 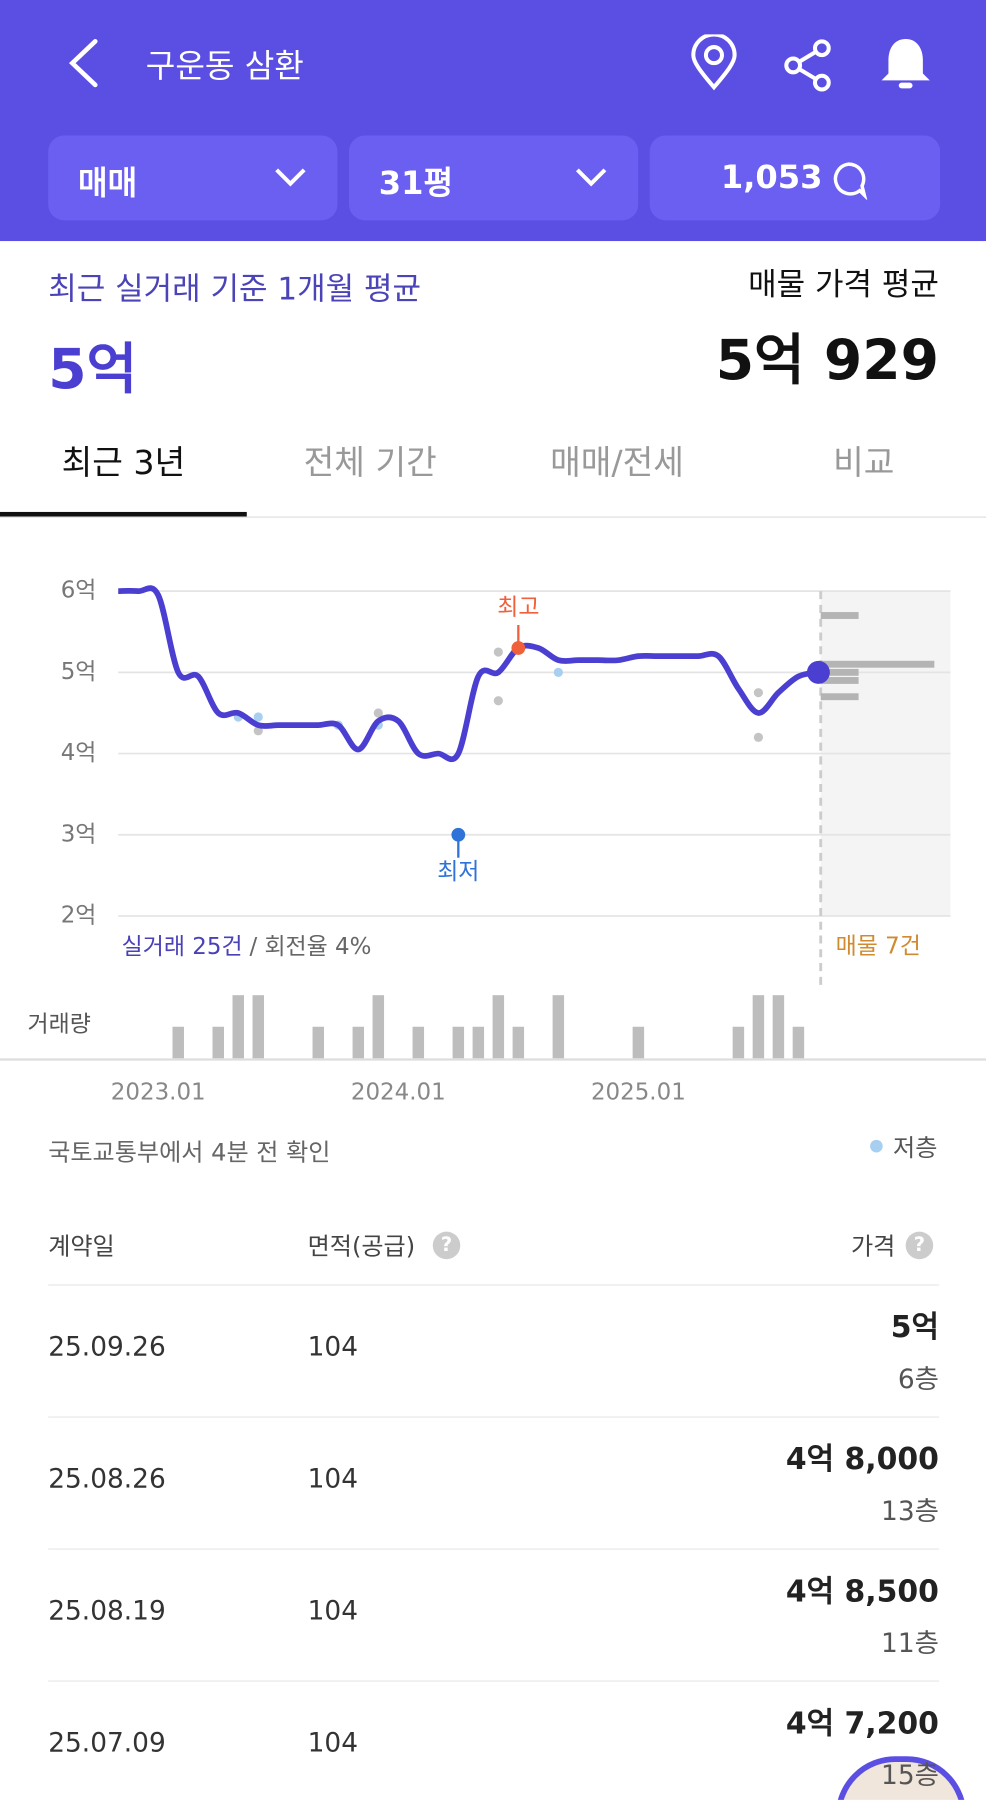 I want to click on turnover: / 회전율 4%, so click(x=310, y=946).